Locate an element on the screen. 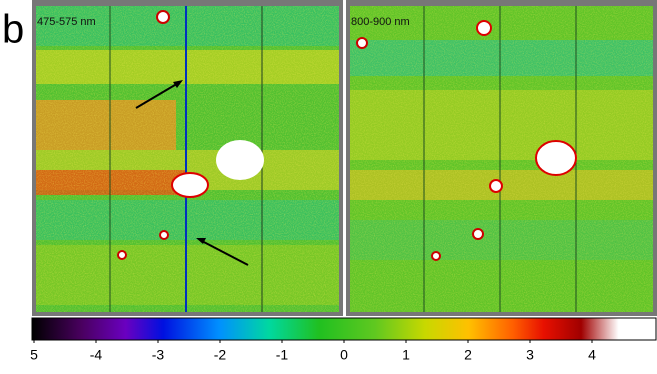 The width and height of the screenshot is (657, 374). colorbar is located at coordinates (344, 329).